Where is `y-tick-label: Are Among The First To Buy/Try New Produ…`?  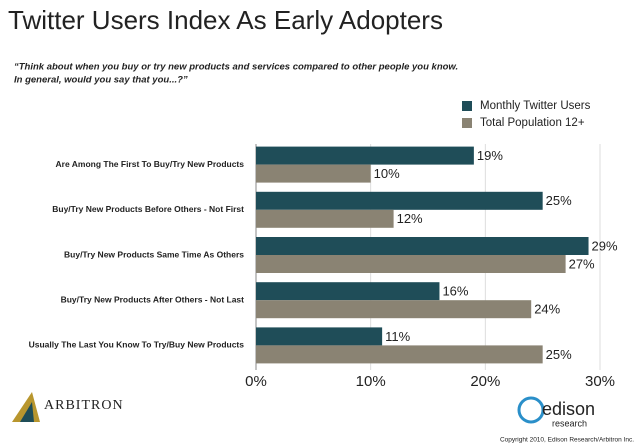
y-tick-label: Are Among The First To Buy/Try New Produ… is located at coordinates (150, 164).